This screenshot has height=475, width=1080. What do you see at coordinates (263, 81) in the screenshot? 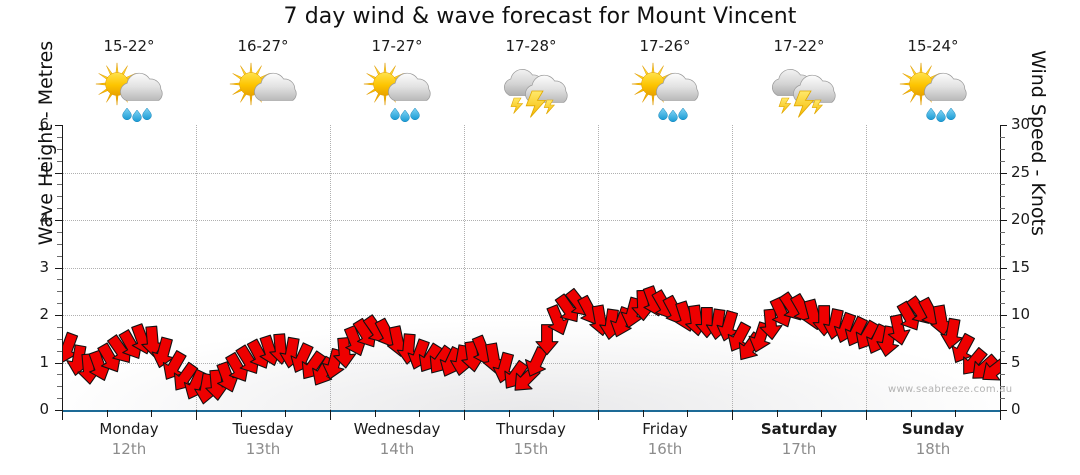
I see `day-header-tuesday: 16-27°` at bounding box center [263, 81].